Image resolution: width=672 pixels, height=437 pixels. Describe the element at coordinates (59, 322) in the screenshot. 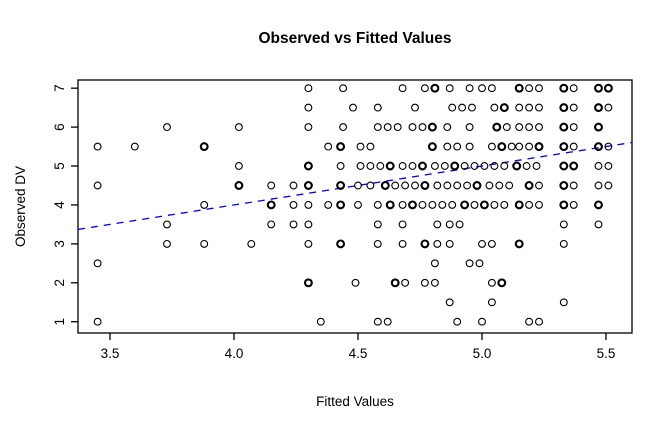

I see `y-tick-label: 1` at that location.